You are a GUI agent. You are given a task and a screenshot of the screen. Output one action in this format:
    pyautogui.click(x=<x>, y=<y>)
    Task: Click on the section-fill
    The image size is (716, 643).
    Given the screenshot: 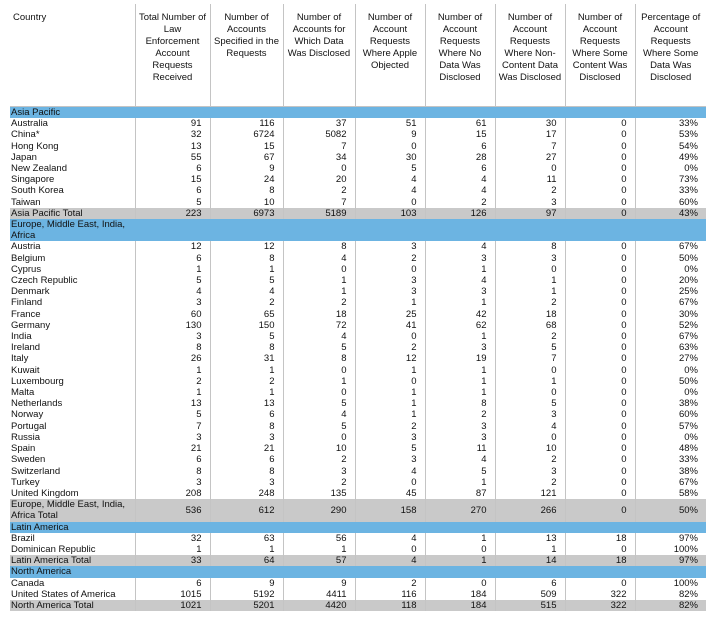 What is the action you would take?
    pyautogui.click(x=420, y=230)
    